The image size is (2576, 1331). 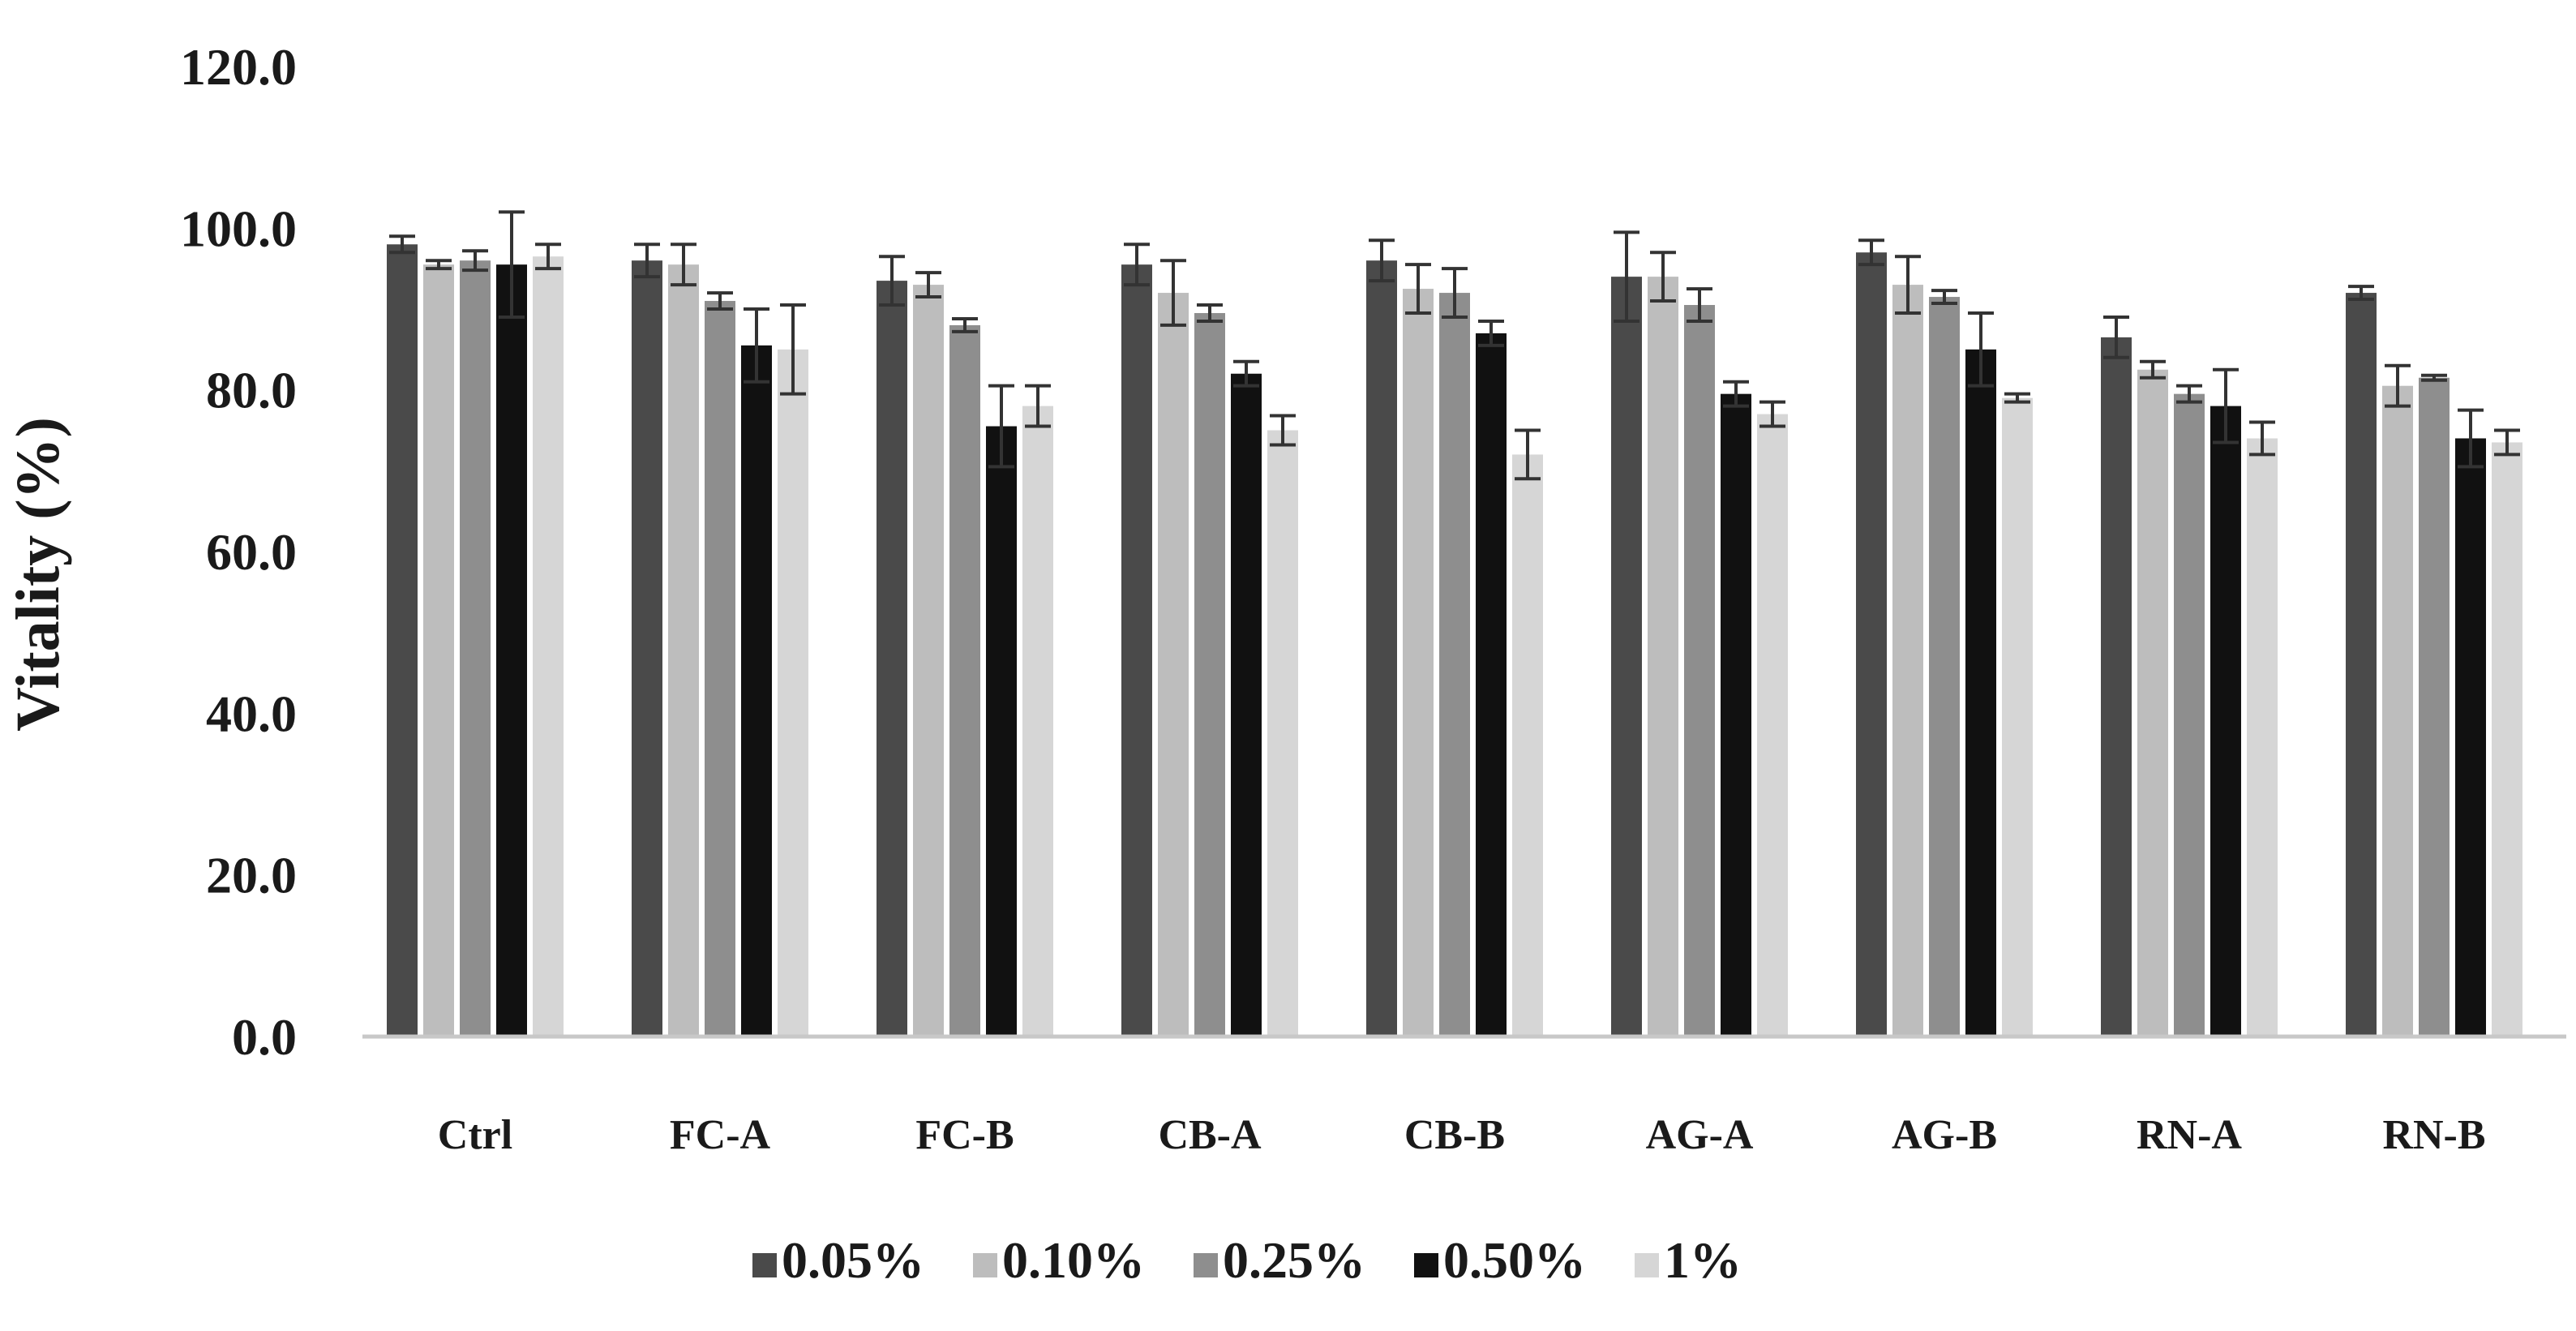 What do you see at coordinates (251, 713) in the screenshot?
I see `y-tick-label: 40.0` at bounding box center [251, 713].